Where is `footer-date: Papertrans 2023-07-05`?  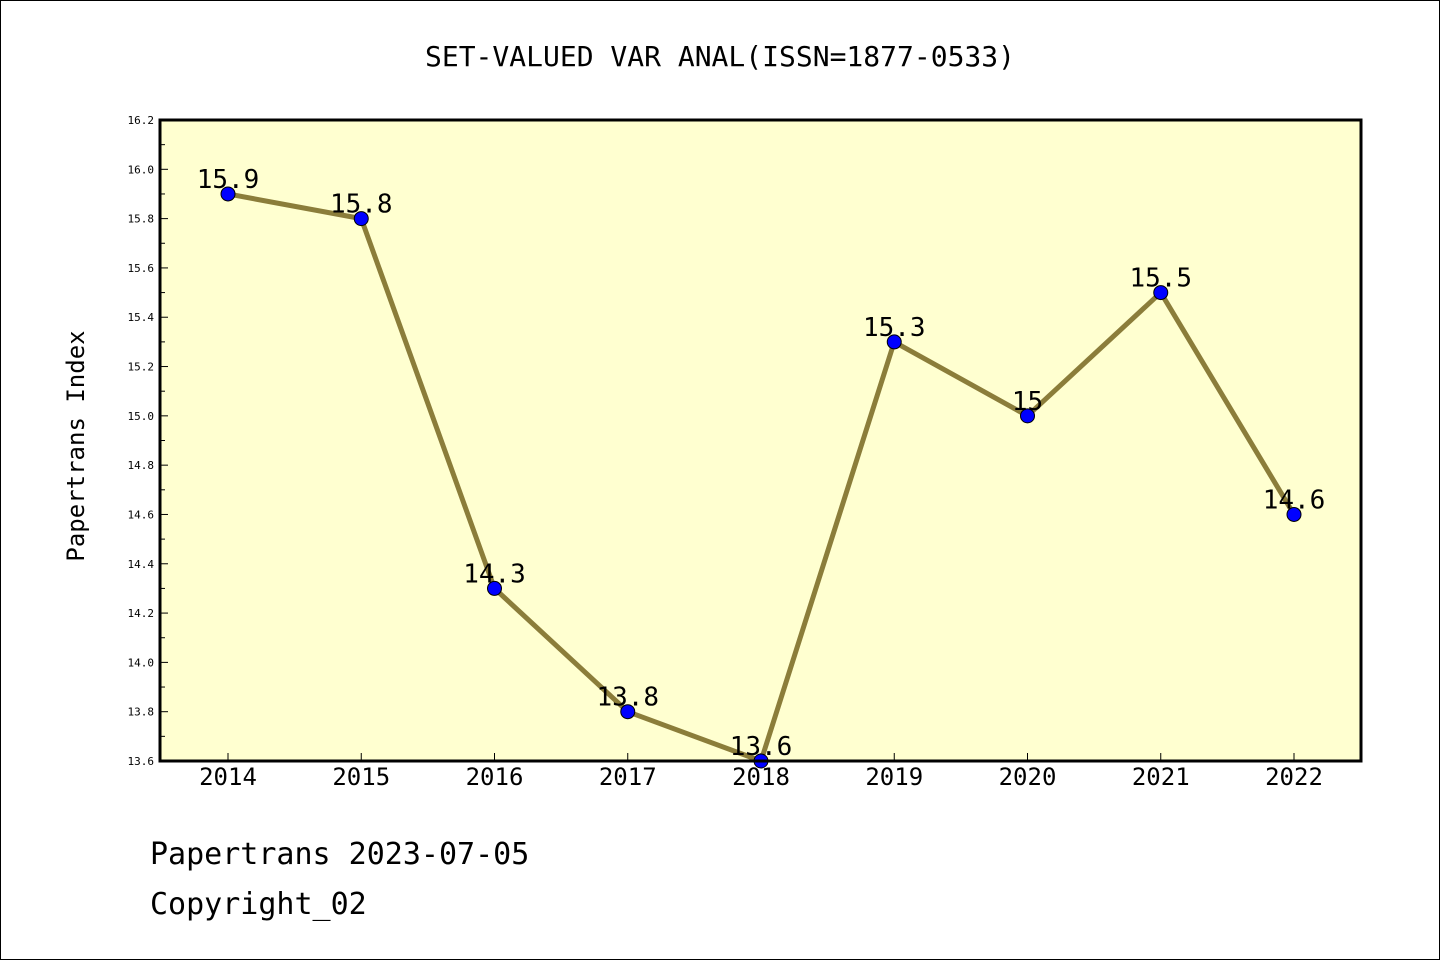
footer-date: Papertrans 2023-07-05 is located at coordinates (339, 854).